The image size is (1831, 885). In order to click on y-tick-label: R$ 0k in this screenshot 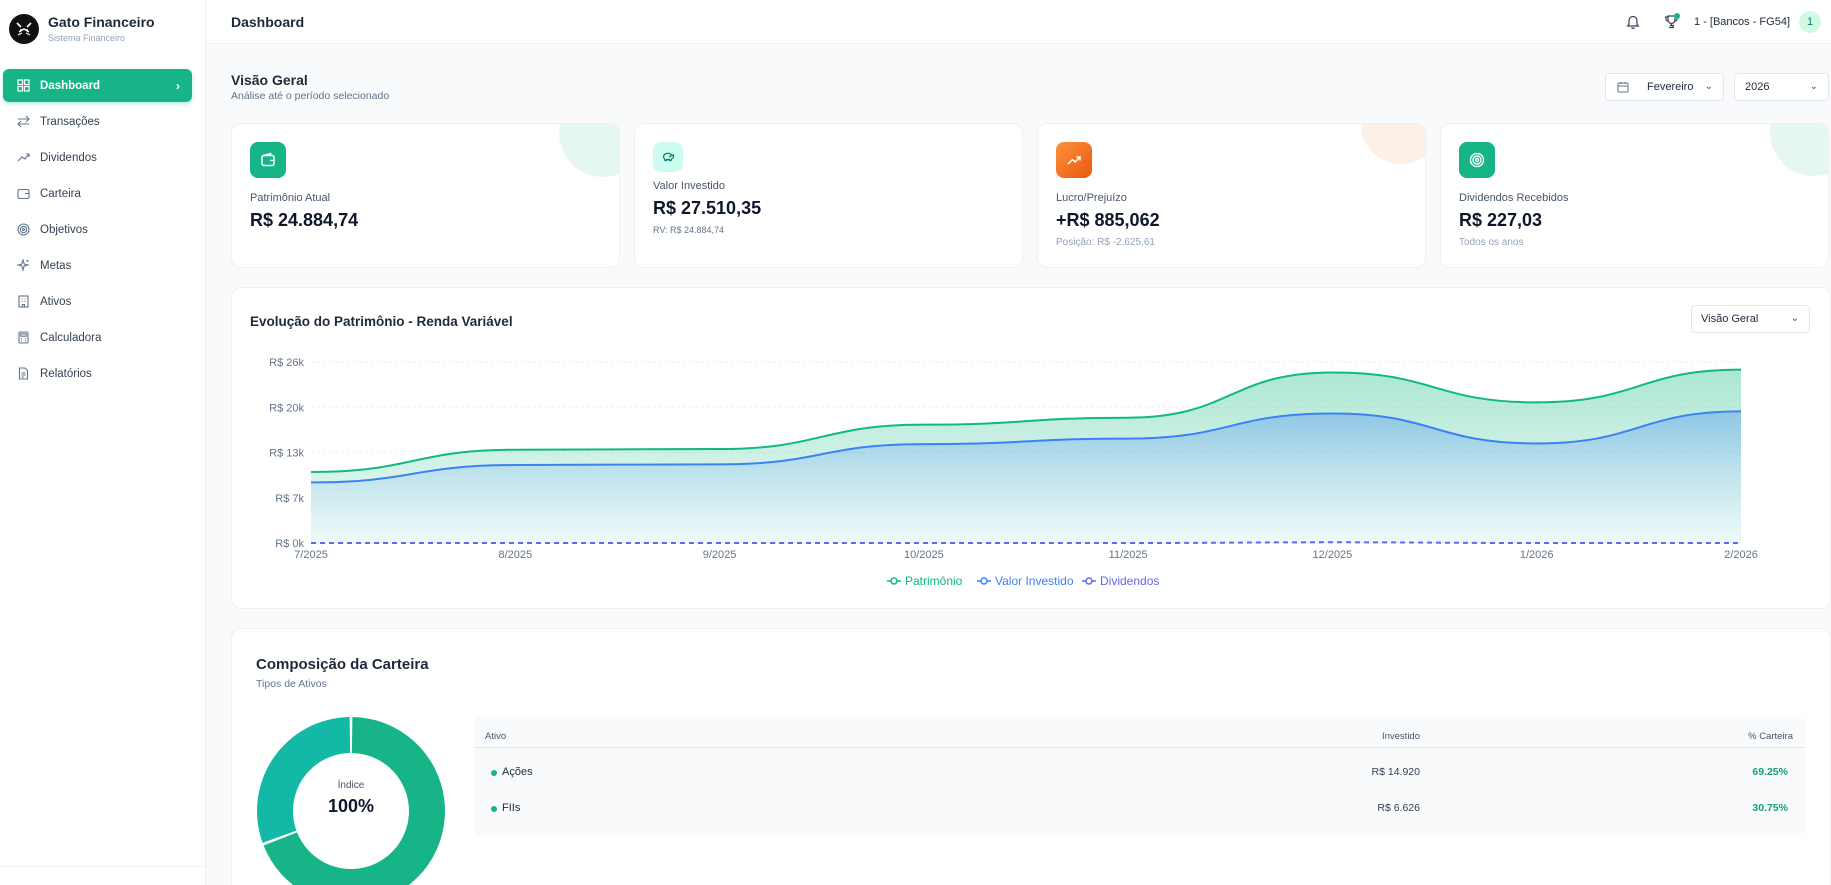, I will do `click(289, 544)`.